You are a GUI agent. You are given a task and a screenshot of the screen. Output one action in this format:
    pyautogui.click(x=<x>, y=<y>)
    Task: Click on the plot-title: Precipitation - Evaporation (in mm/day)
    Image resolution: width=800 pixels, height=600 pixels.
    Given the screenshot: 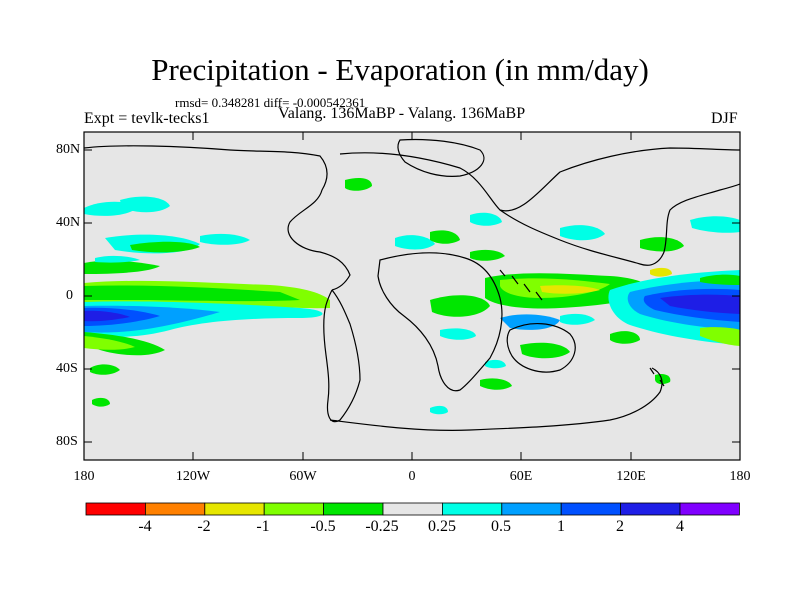 What is the action you would take?
    pyautogui.click(x=400, y=69)
    